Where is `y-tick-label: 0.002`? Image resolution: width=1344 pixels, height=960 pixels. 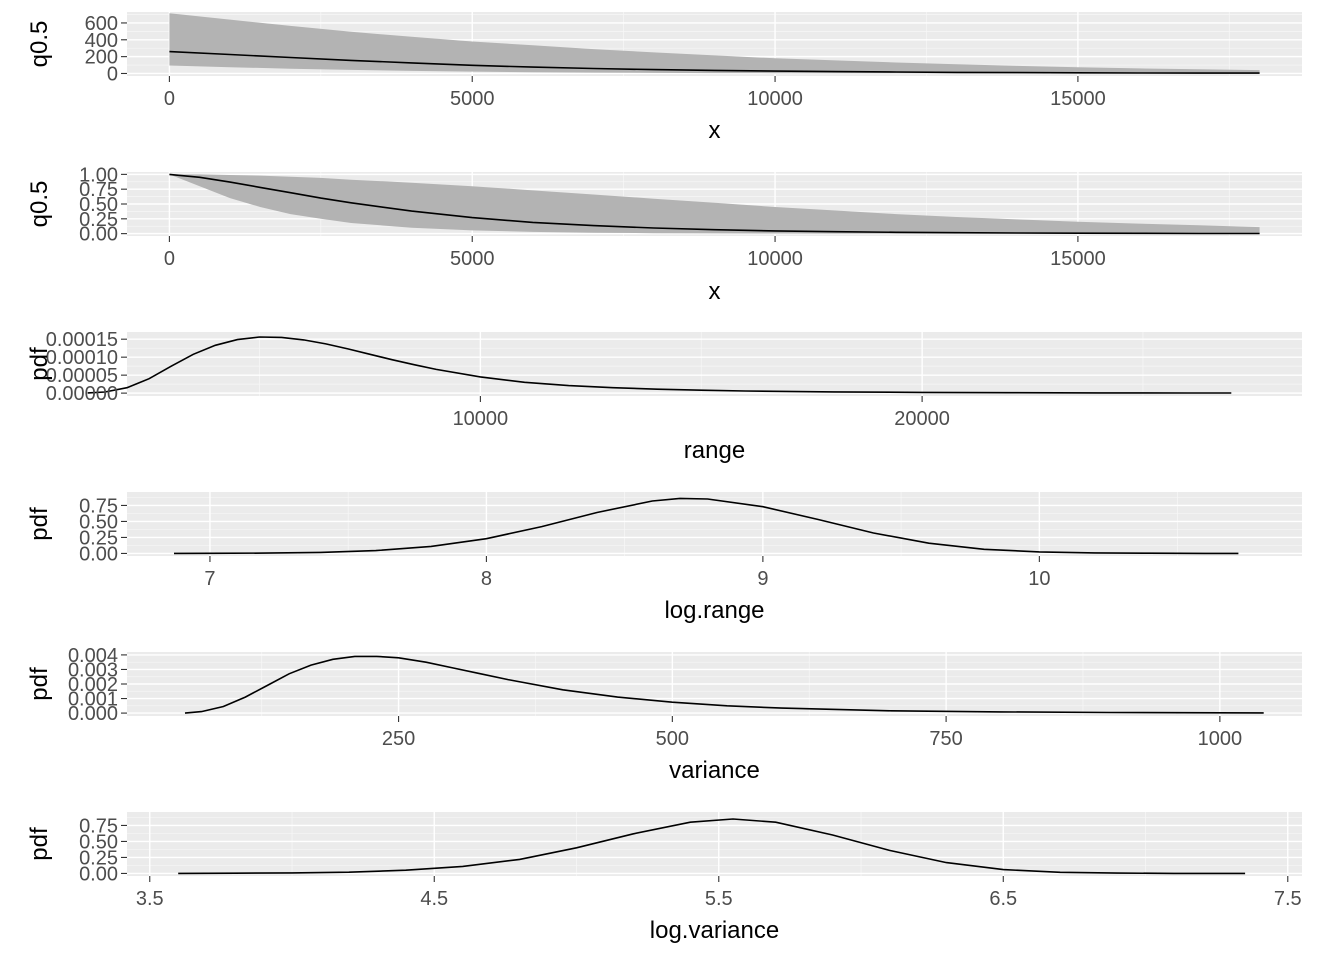
y-tick-label: 0.002 is located at coordinates (93, 685).